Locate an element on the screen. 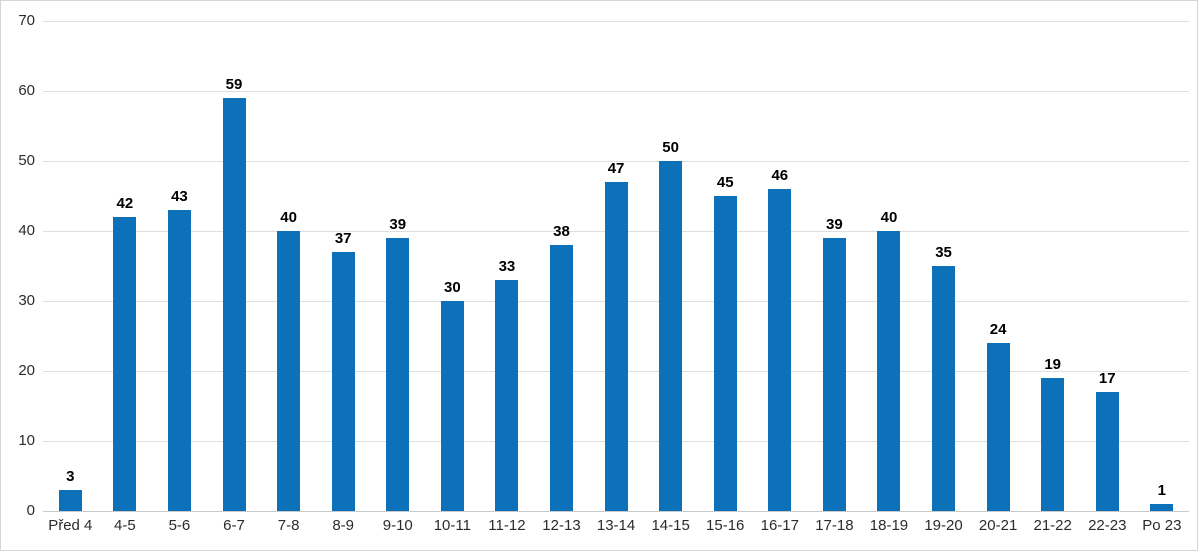 The width and height of the screenshot is (1200, 553). x-tick-label: 11-12 is located at coordinates (507, 525).